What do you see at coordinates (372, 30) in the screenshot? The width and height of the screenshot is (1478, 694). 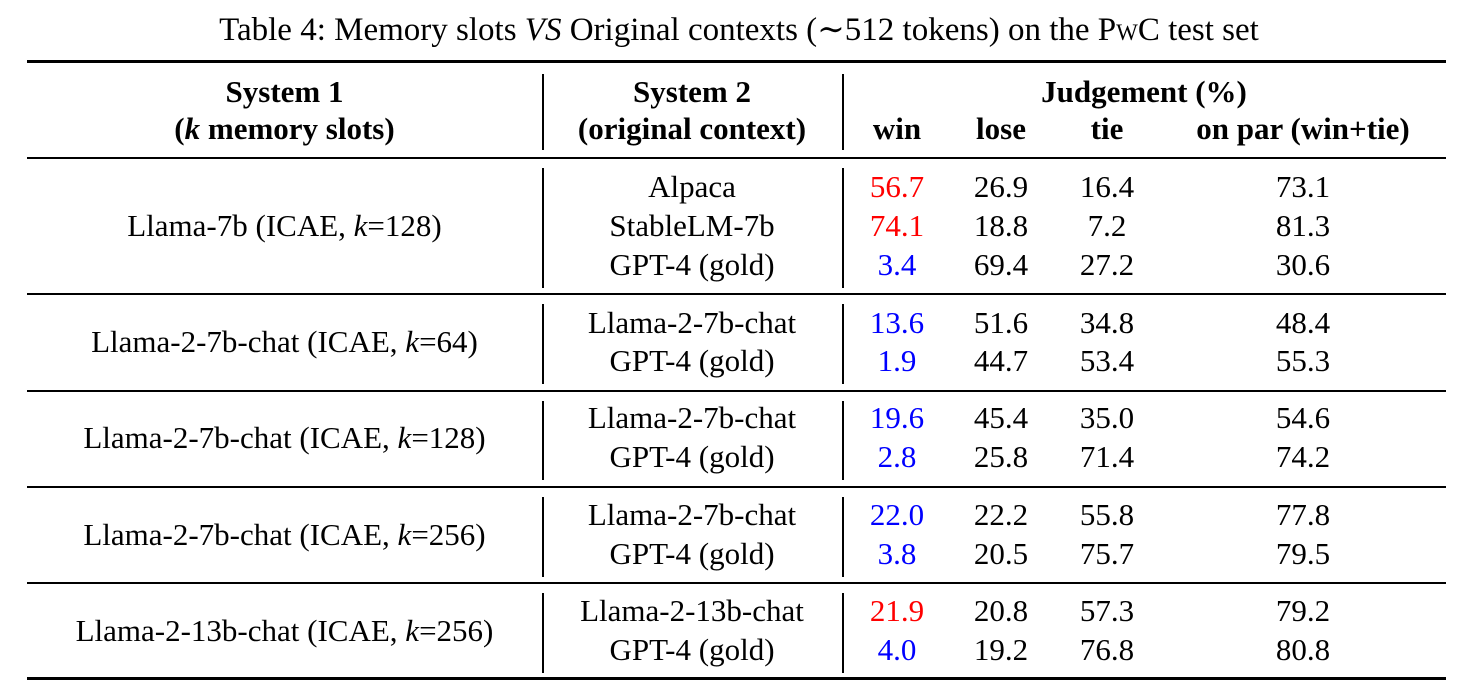 I see `caption-prefix: Table 4: Memory slots` at bounding box center [372, 30].